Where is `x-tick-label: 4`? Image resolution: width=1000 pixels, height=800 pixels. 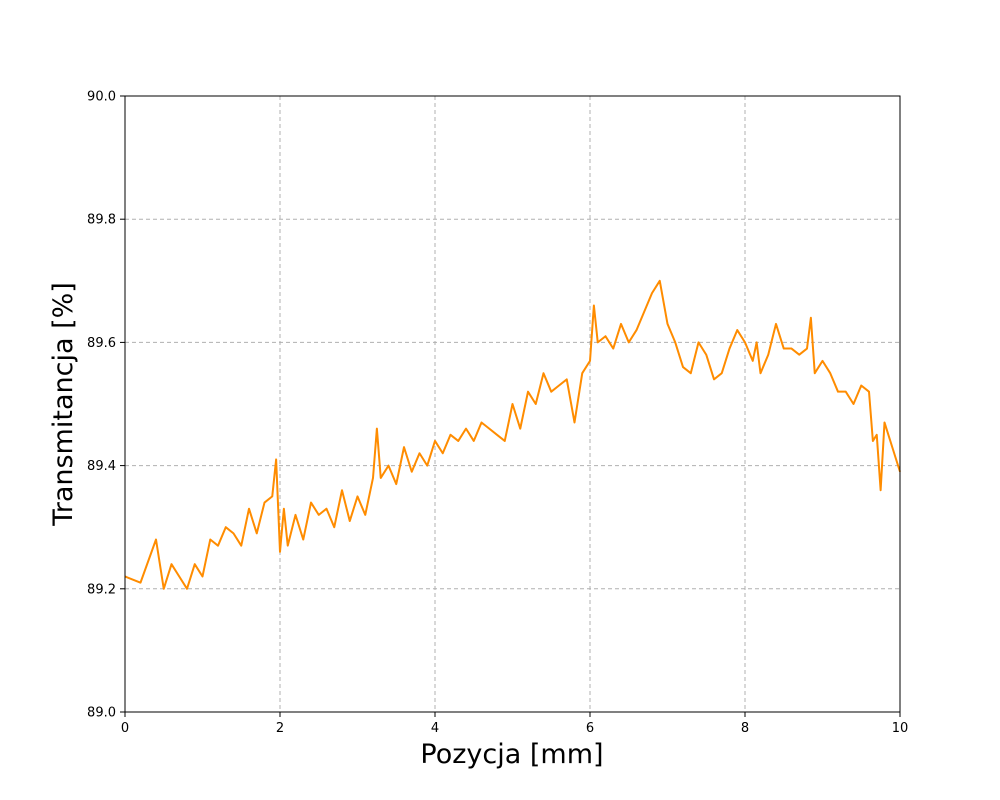 x-tick-label: 4 is located at coordinates (435, 728).